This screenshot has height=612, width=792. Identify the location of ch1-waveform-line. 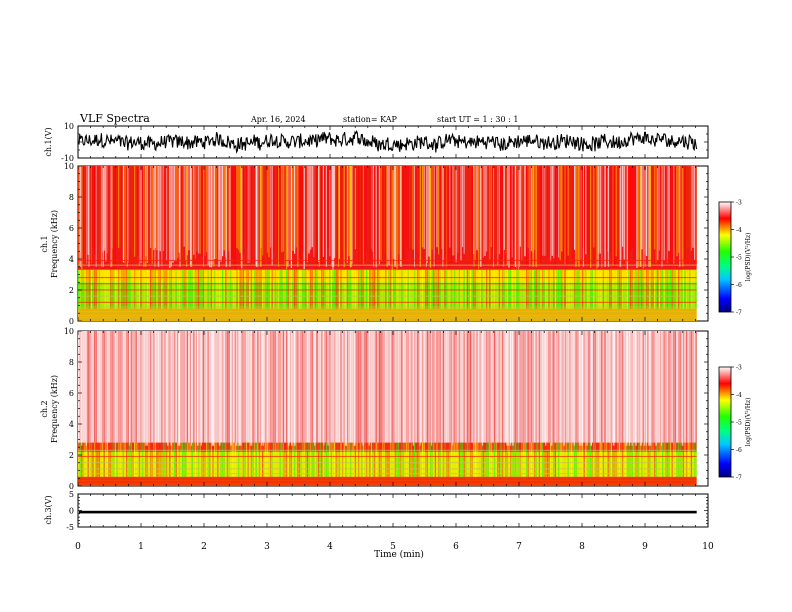
(388, 141).